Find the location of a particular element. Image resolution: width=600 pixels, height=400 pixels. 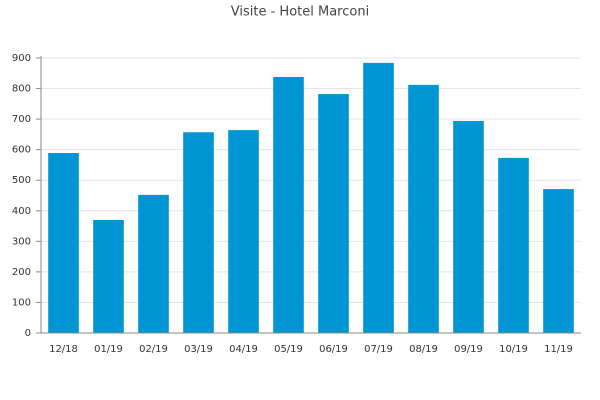

x-tick-label: 11/19 is located at coordinates (558, 349).